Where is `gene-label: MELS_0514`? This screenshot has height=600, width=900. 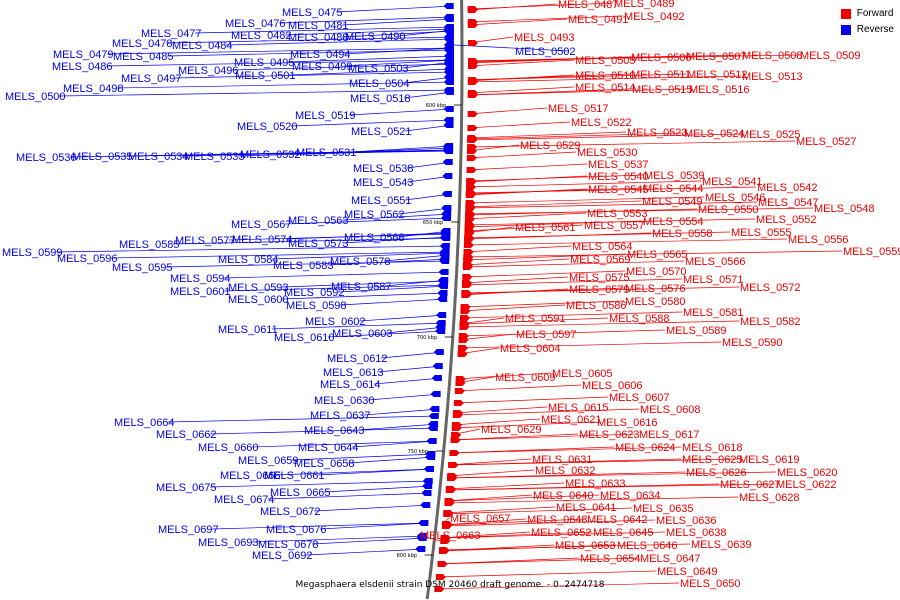 gene-label: MELS_0514 is located at coordinates (605, 88).